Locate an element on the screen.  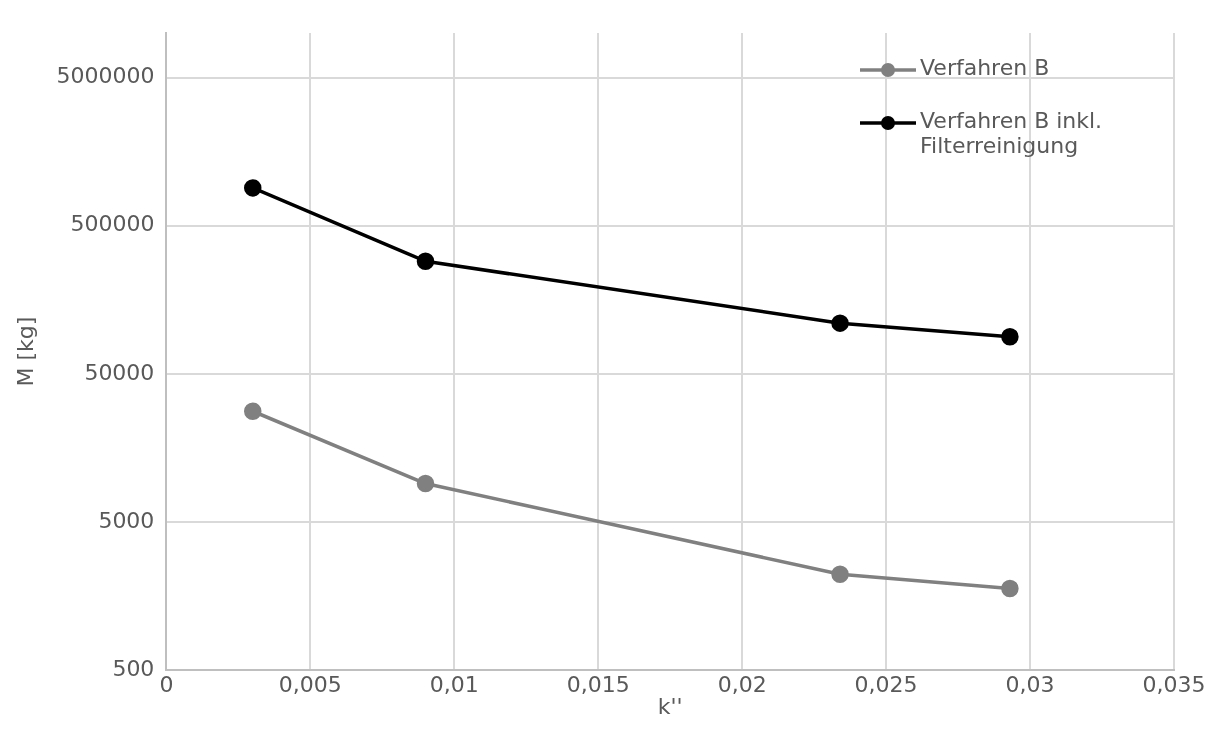
x-tick-label: 0,015 is located at coordinates (598, 685).